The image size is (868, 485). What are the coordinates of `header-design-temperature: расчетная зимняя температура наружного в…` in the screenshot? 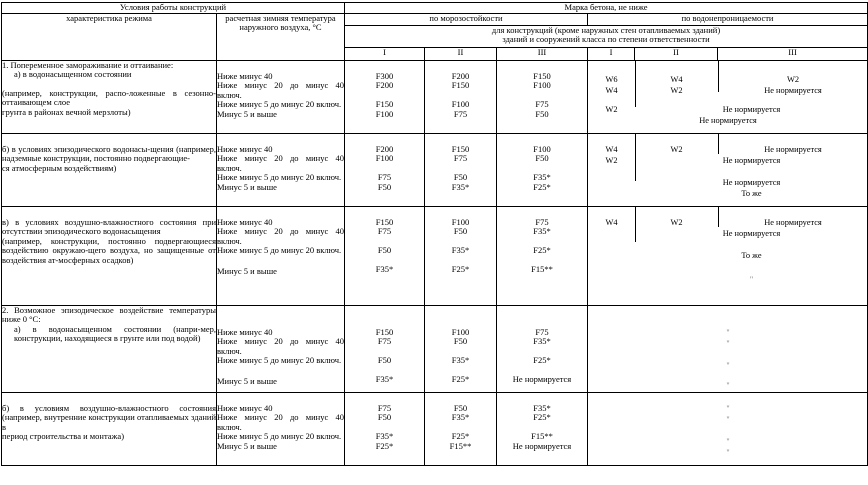 It's located at (280, 36).